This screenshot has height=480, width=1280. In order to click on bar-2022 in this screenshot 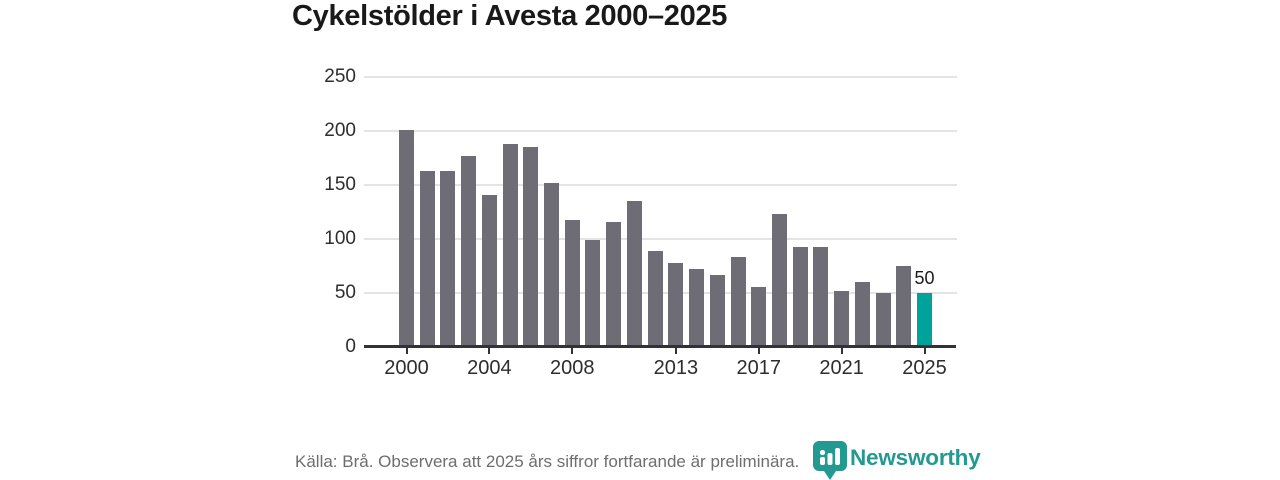, I will do `click(862, 314)`.